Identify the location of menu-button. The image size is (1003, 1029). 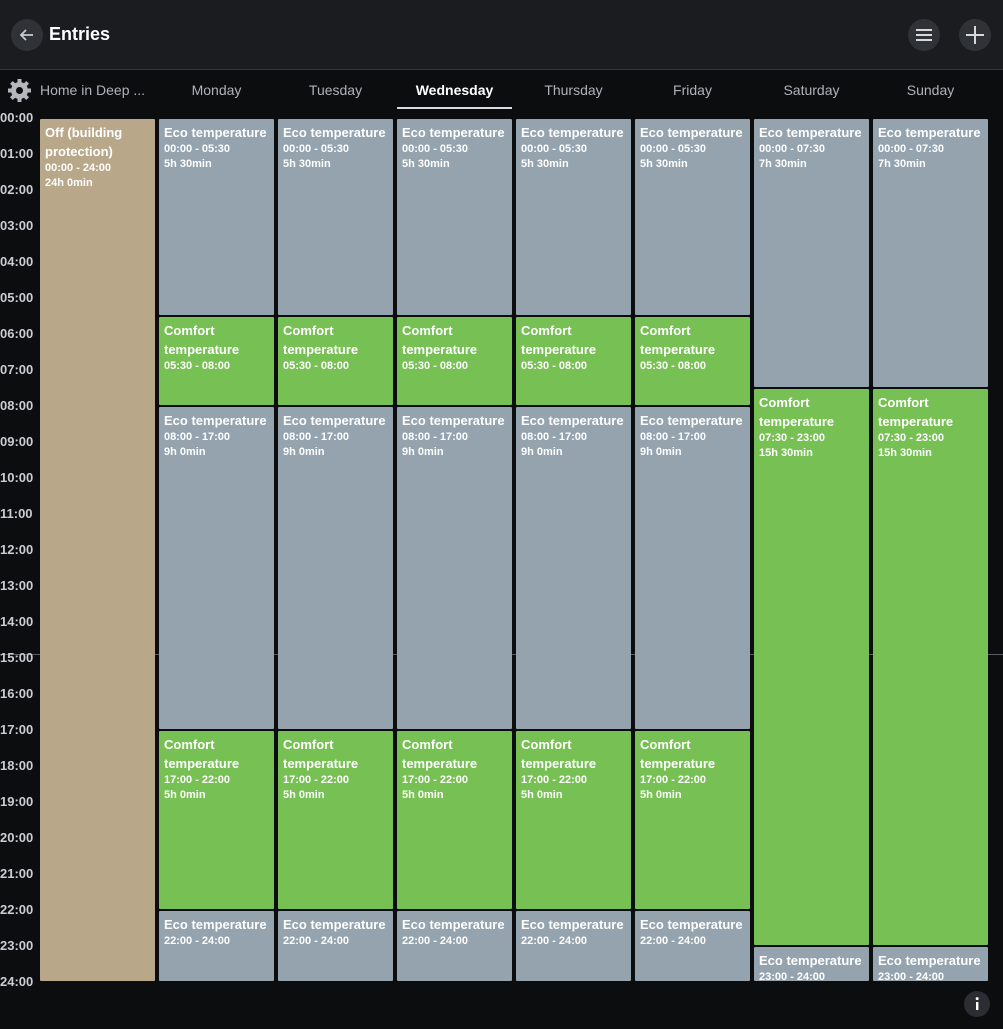
(924, 35).